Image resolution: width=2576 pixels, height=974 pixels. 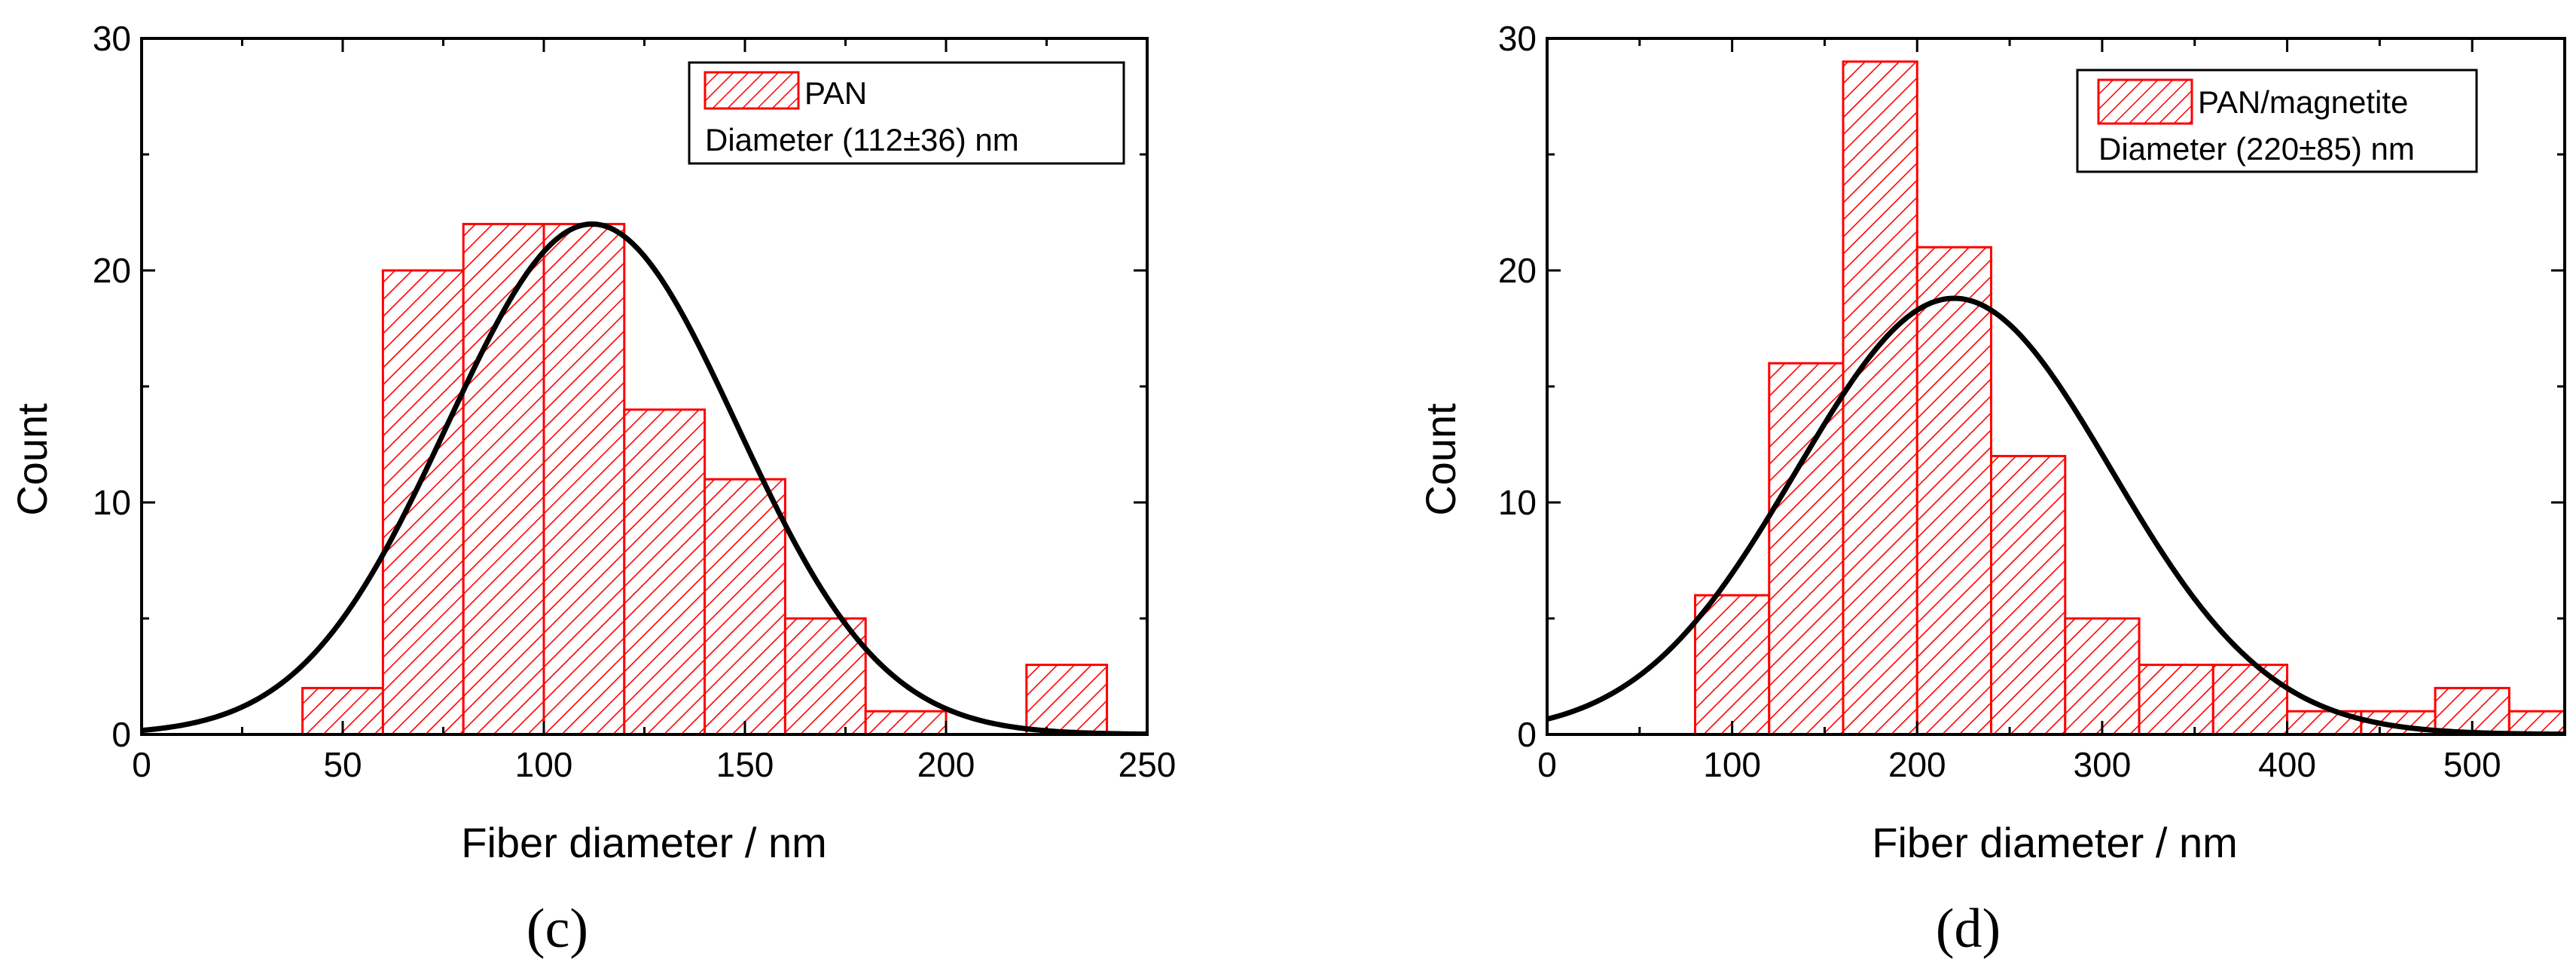 I want to click on legend-note: Diameter (220±85) nm, so click(x=2257, y=149).